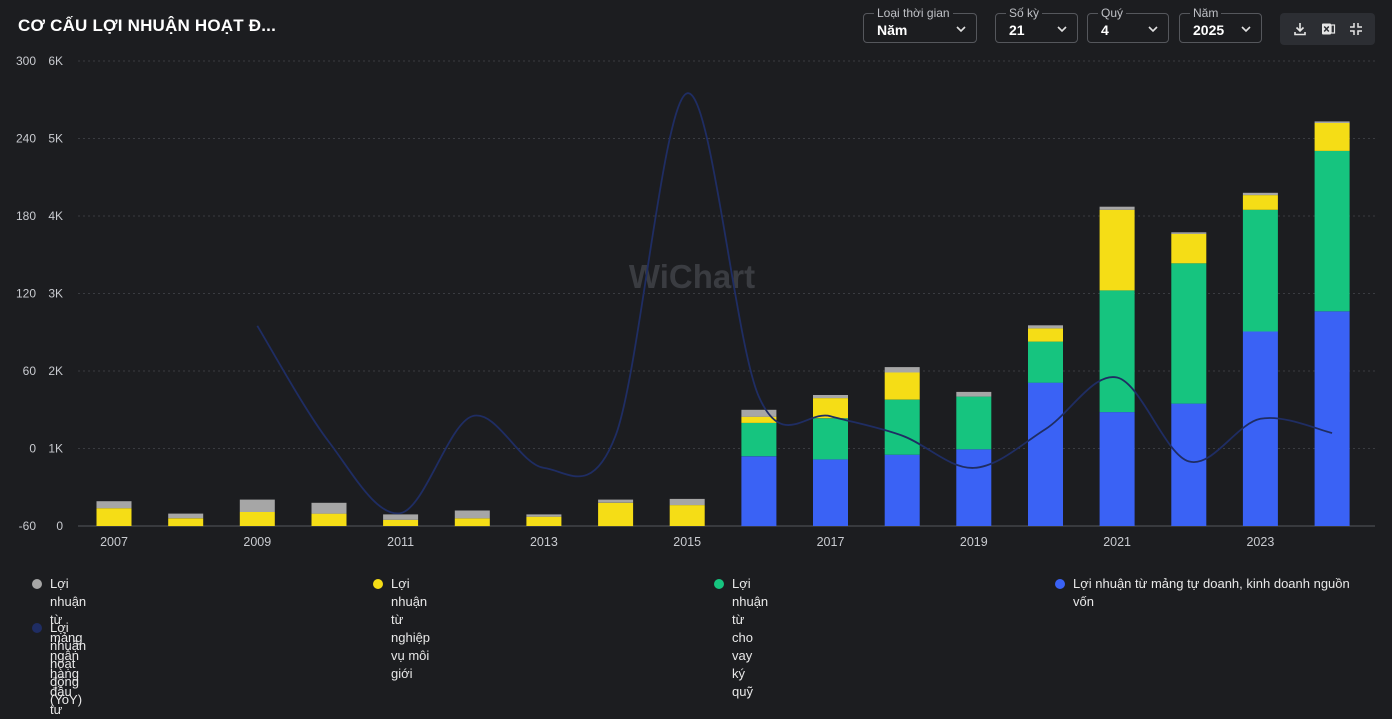 The width and height of the screenshot is (1392, 719). Describe the element at coordinates (55, 294) in the screenshot. I see `right-axis-tick: 3K` at that location.